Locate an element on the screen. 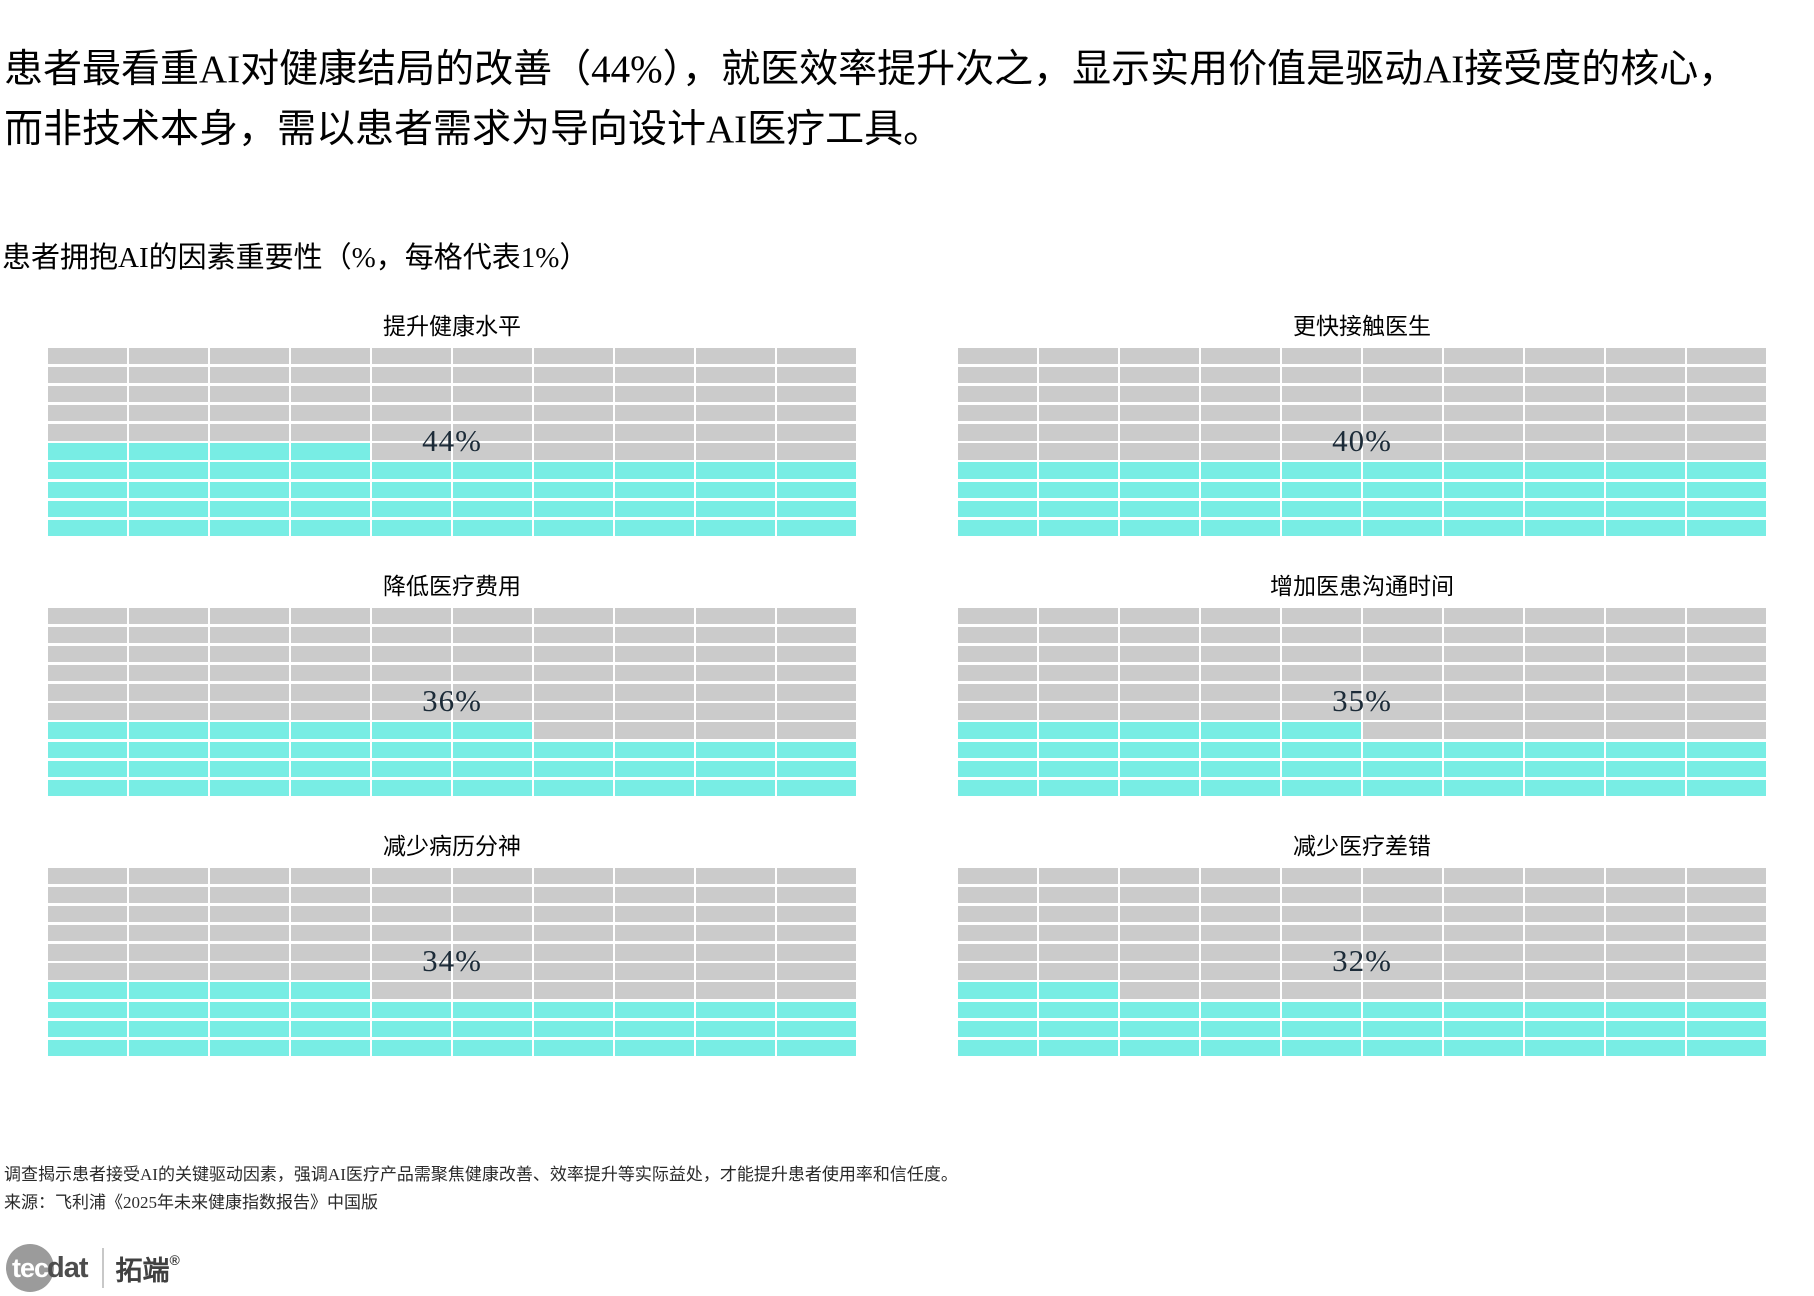 Image resolution: width=1814 pixels, height=1296 pixels. waffle-grid: 40% is located at coordinates (1362, 442).